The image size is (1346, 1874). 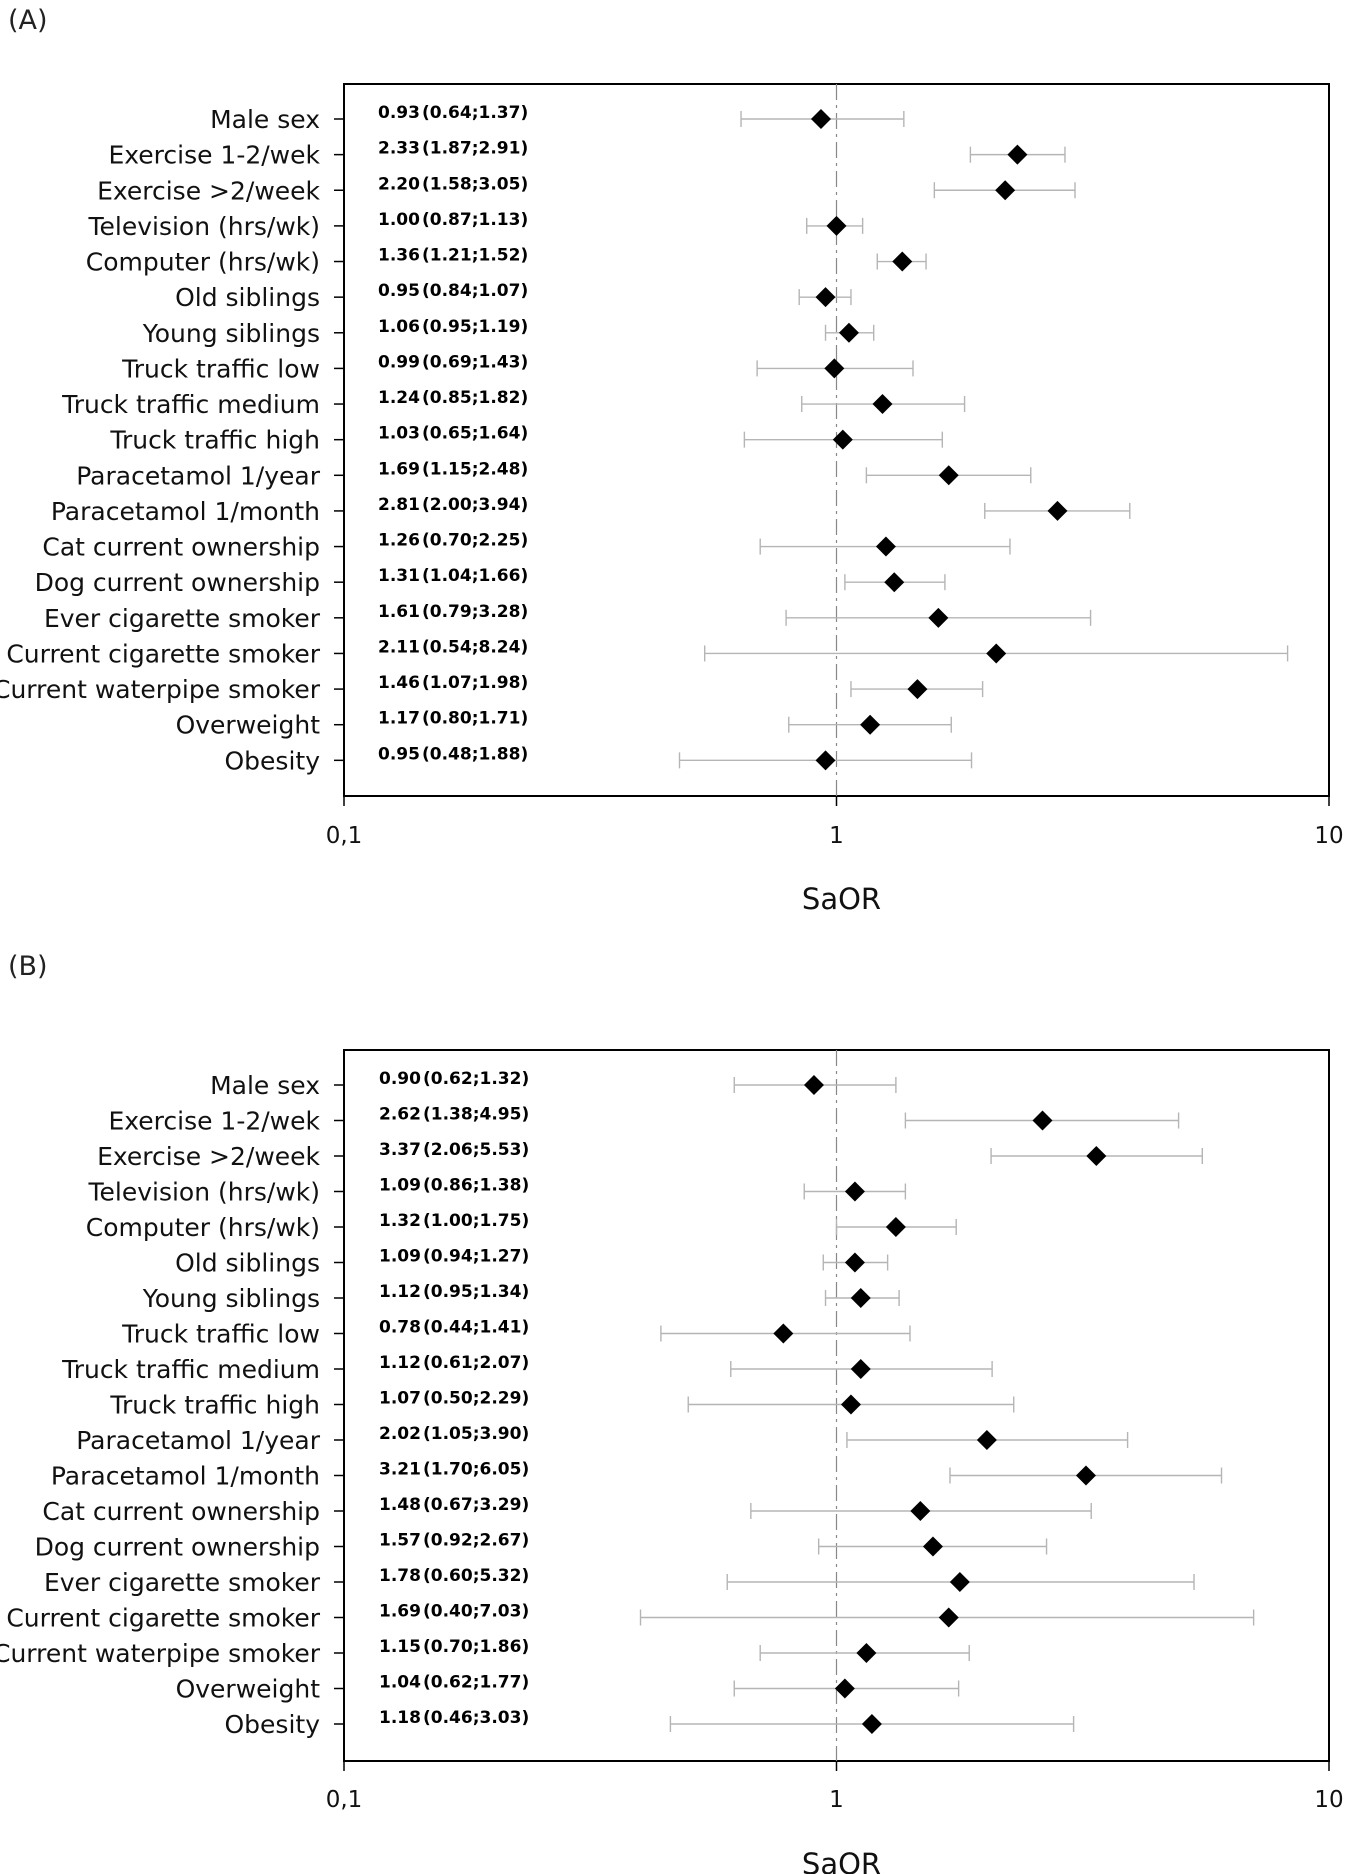 I want to click on or-value-label: 1.61, so click(x=399, y=612).